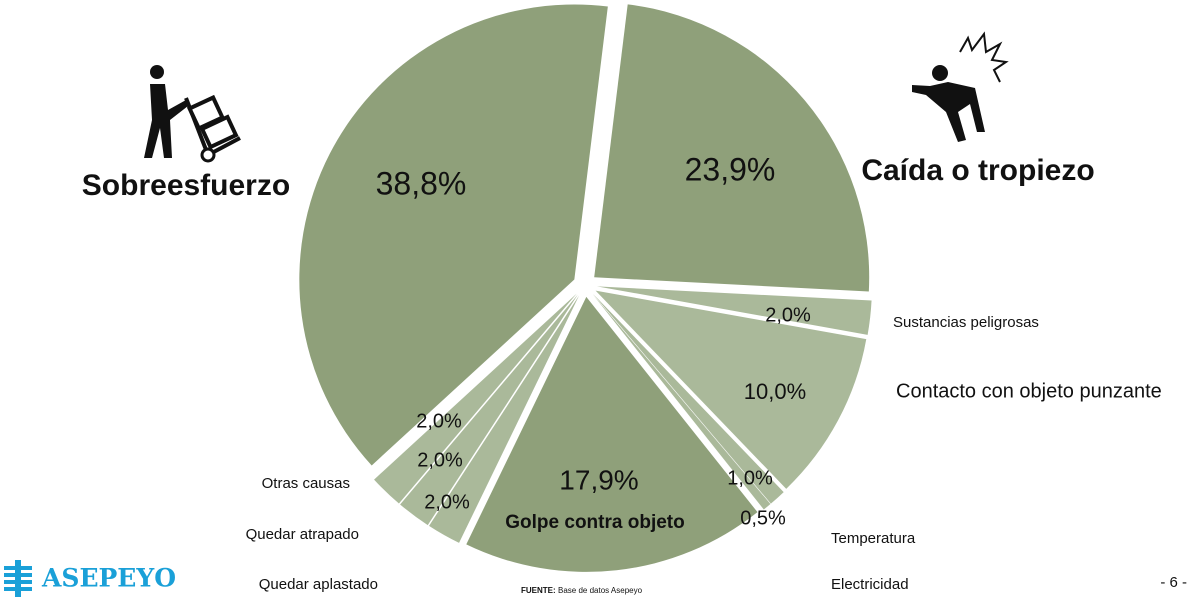 The image size is (1190, 615). I want to click on fall-icon, so click(960, 86).